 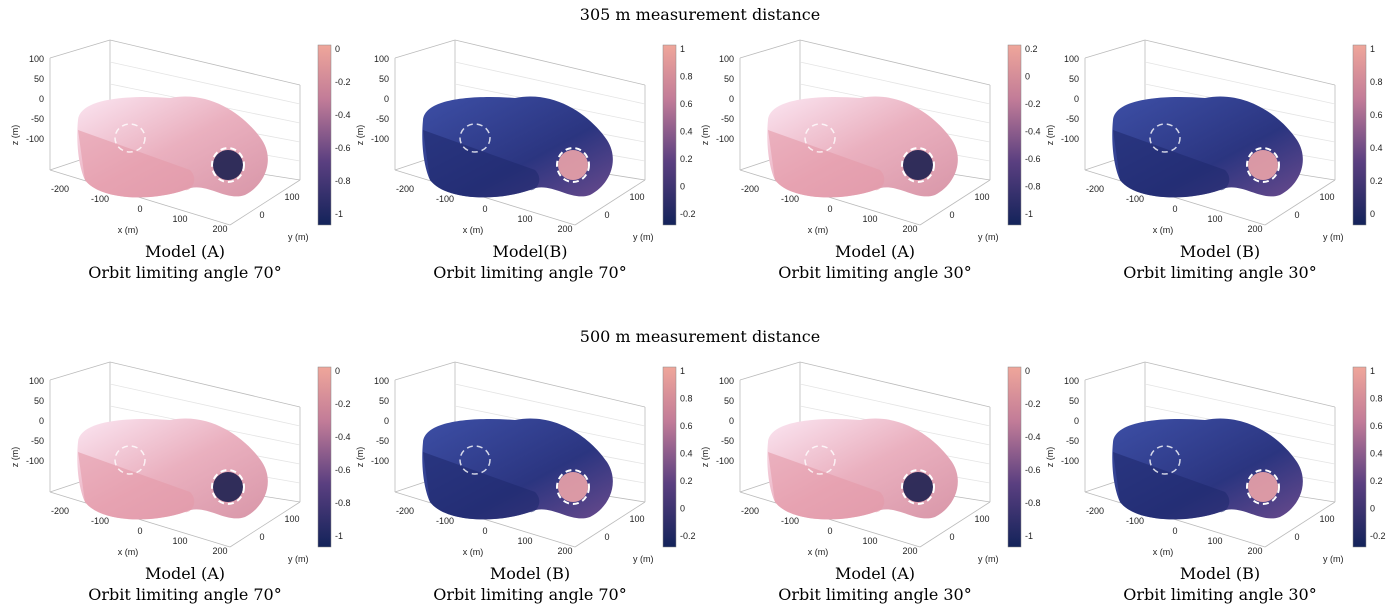 What do you see at coordinates (339, 536) in the screenshot?
I see `colorbar-tick-label: -1` at bounding box center [339, 536].